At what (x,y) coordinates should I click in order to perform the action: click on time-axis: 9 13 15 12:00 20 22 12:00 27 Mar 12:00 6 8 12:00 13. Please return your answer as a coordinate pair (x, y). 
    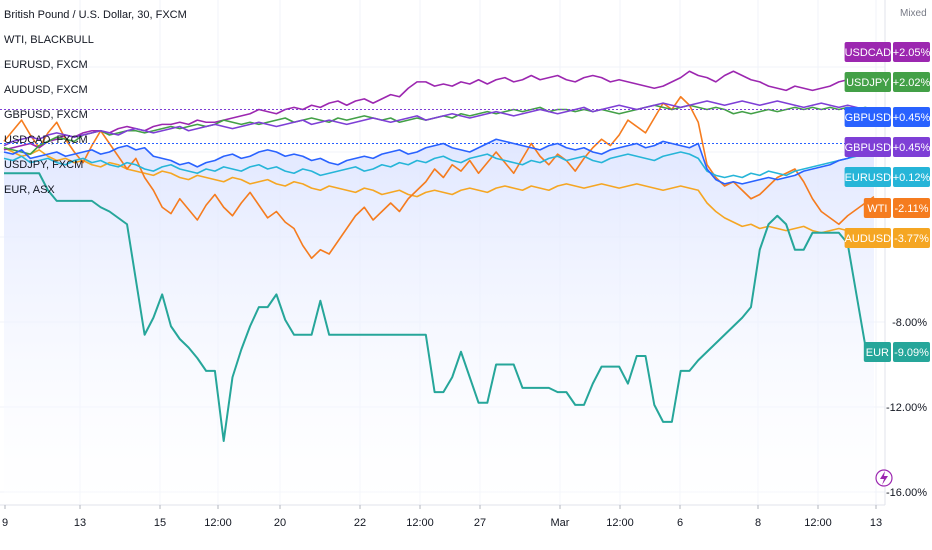
    Looking at the image, I should click on (466, 527).